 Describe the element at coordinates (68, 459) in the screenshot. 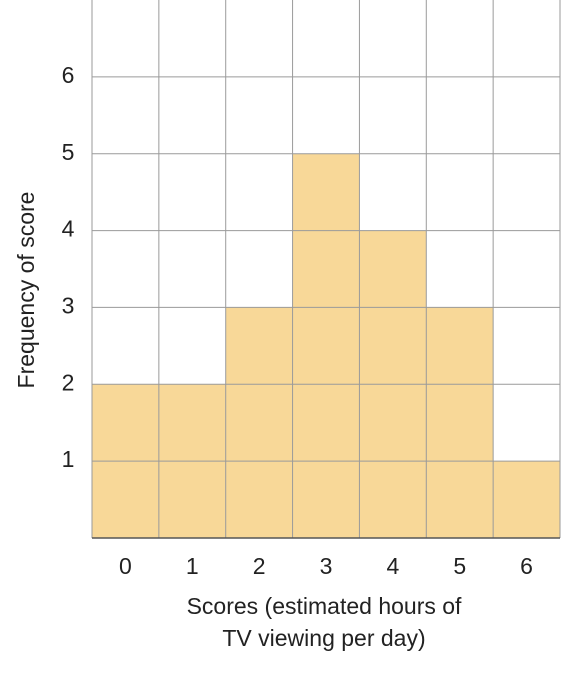

I see `y-tick-label: 1` at that location.